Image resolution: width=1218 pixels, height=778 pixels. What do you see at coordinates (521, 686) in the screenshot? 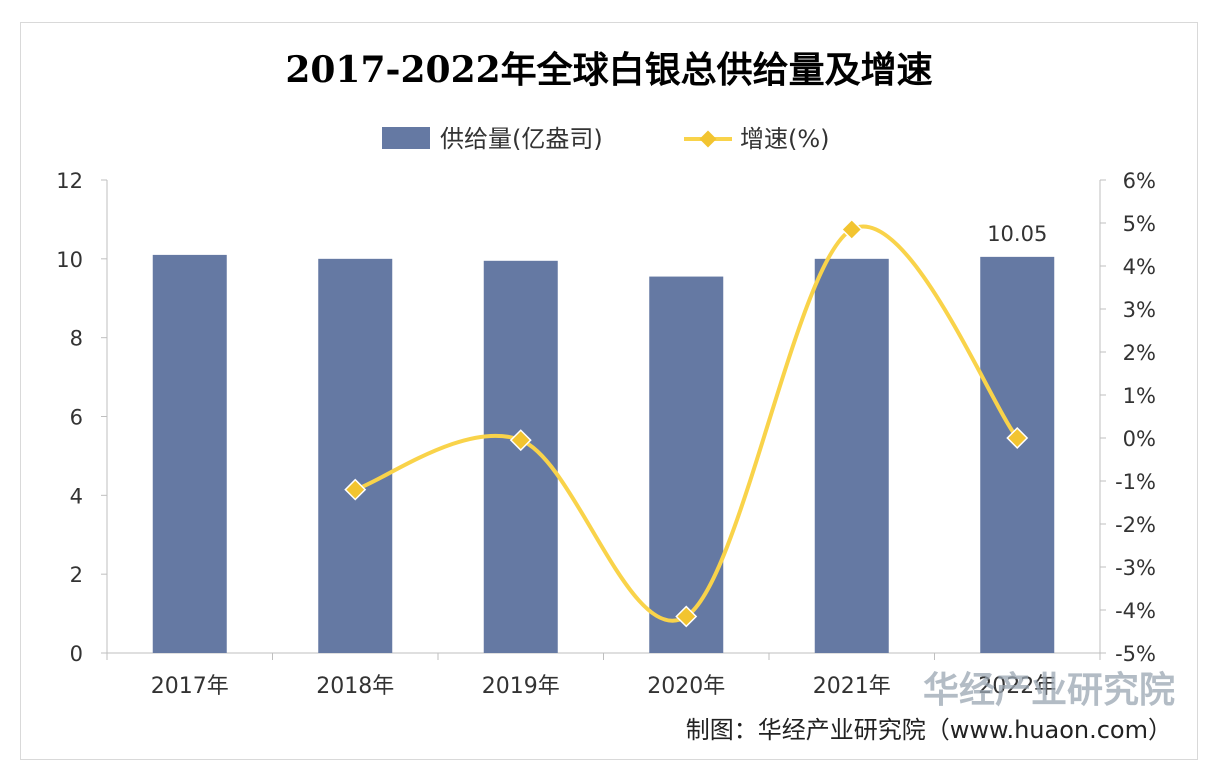
I see `x-tick-label: 2019年` at bounding box center [521, 686].